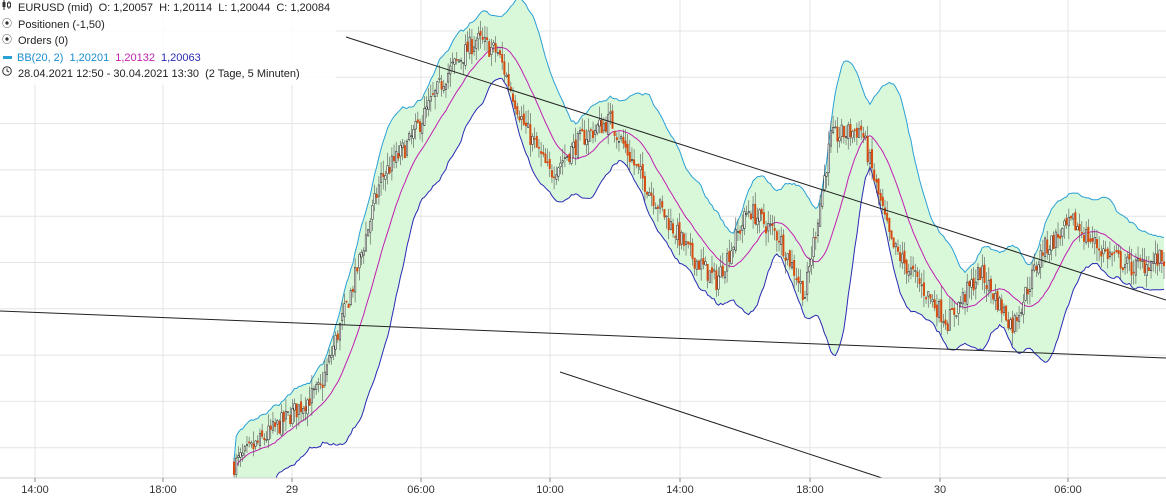  I want to click on legend-row-orders: ⦿ Orders (0), so click(165, 41).